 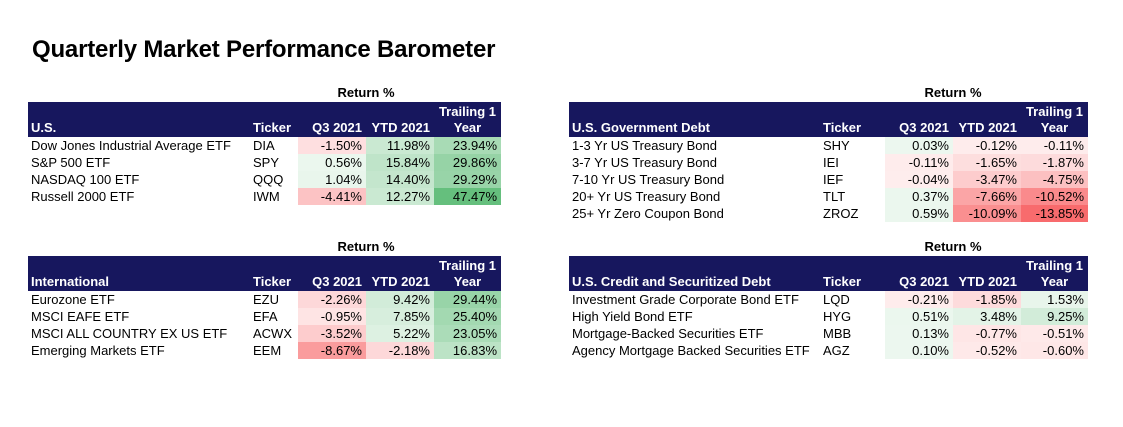 I want to click on ticker: TLT, so click(x=834, y=196).